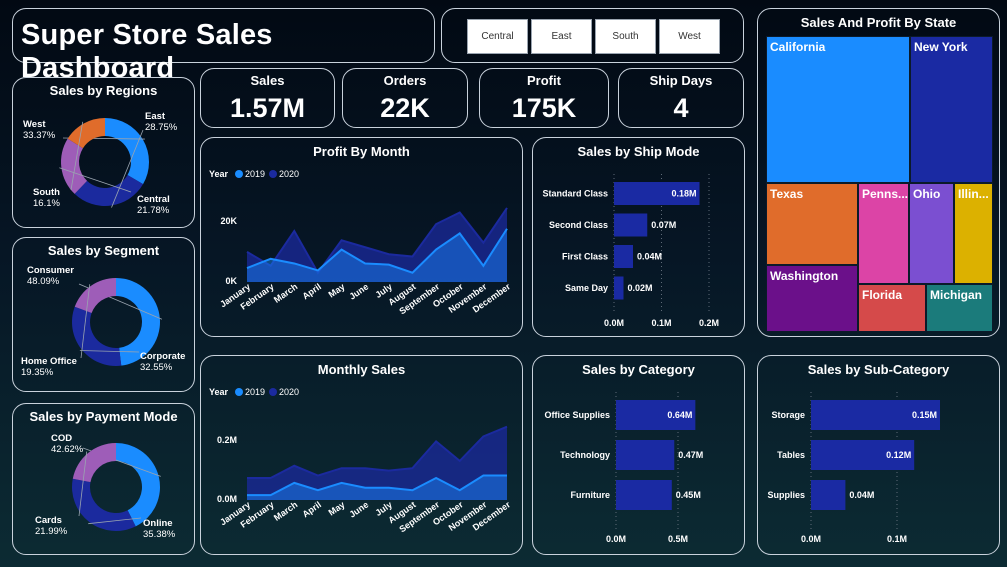 This screenshot has height=567, width=1007. Describe the element at coordinates (153, 199) in the screenshot. I see `donut-label-central: Central` at that location.